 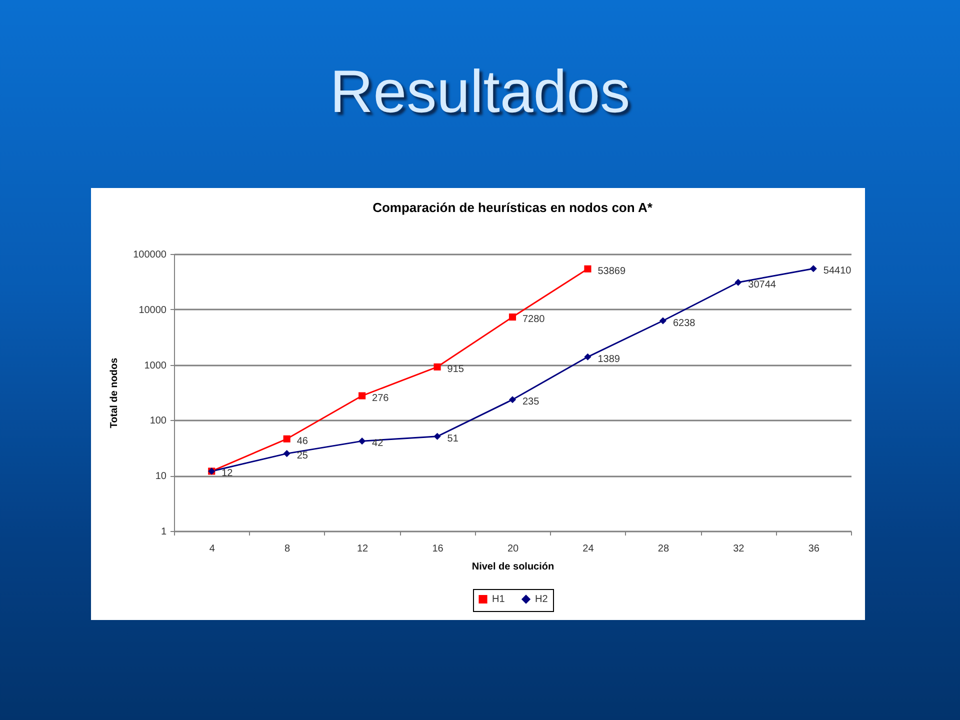 What do you see at coordinates (362, 549) in the screenshot?
I see `x-tick-label: 12` at bounding box center [362, 549].